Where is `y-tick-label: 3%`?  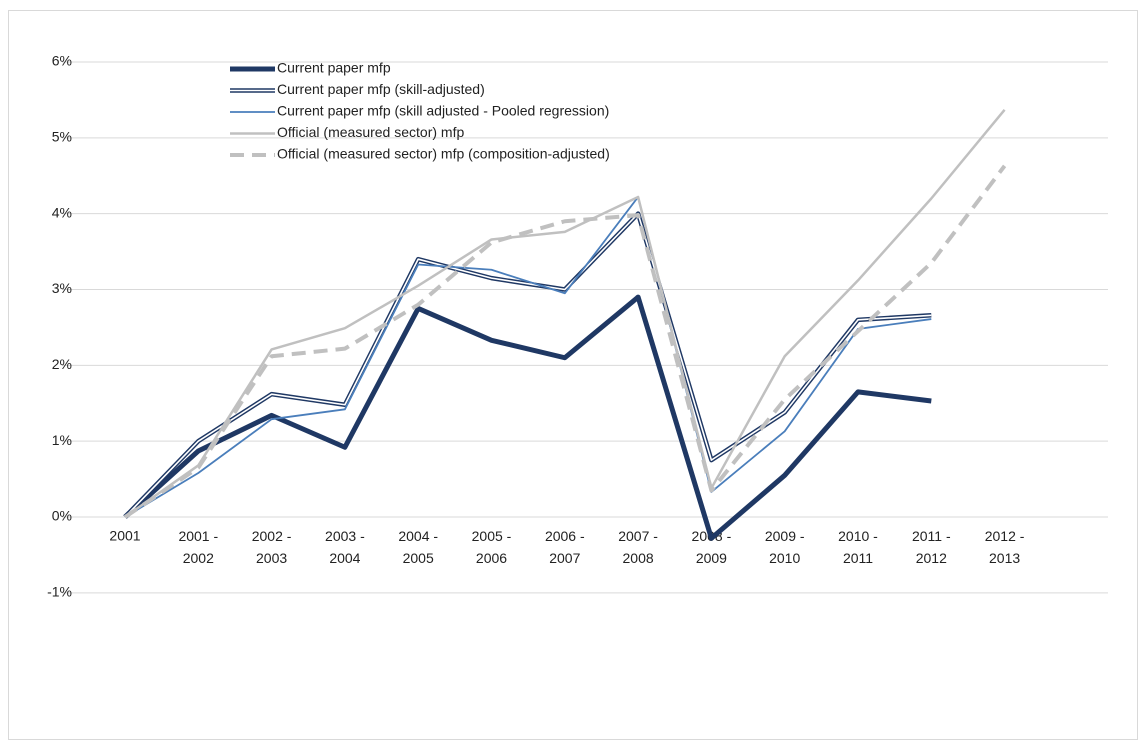 y-tick-label: 3% is located at coordinates (62, 288).